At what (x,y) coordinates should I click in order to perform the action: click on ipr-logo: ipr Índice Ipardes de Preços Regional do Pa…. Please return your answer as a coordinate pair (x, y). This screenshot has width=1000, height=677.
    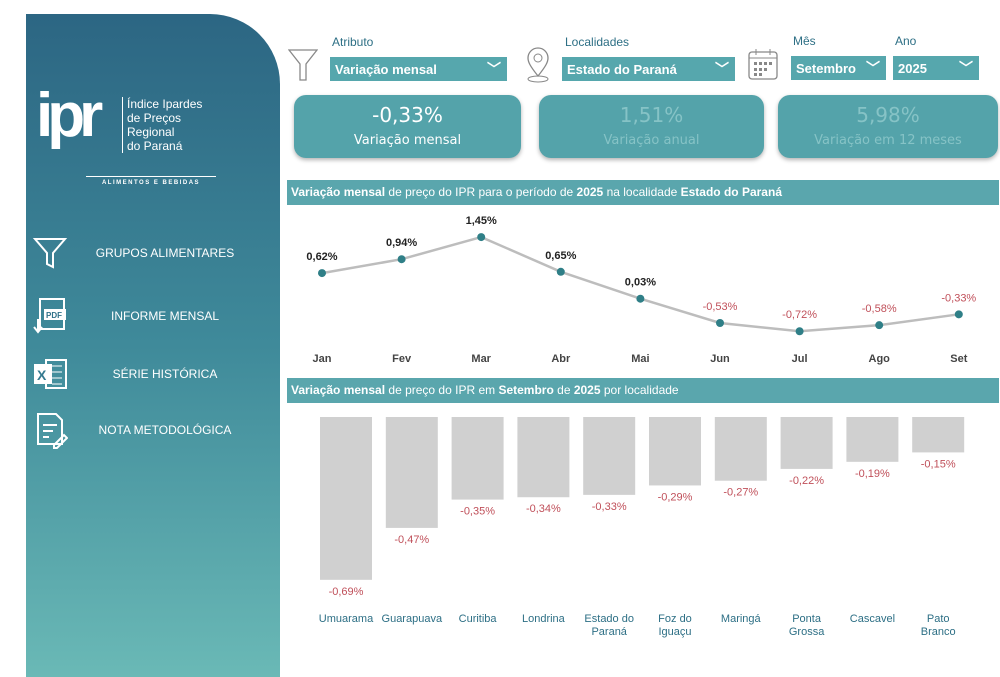
    Looking at the image, I should click on (136, 135).